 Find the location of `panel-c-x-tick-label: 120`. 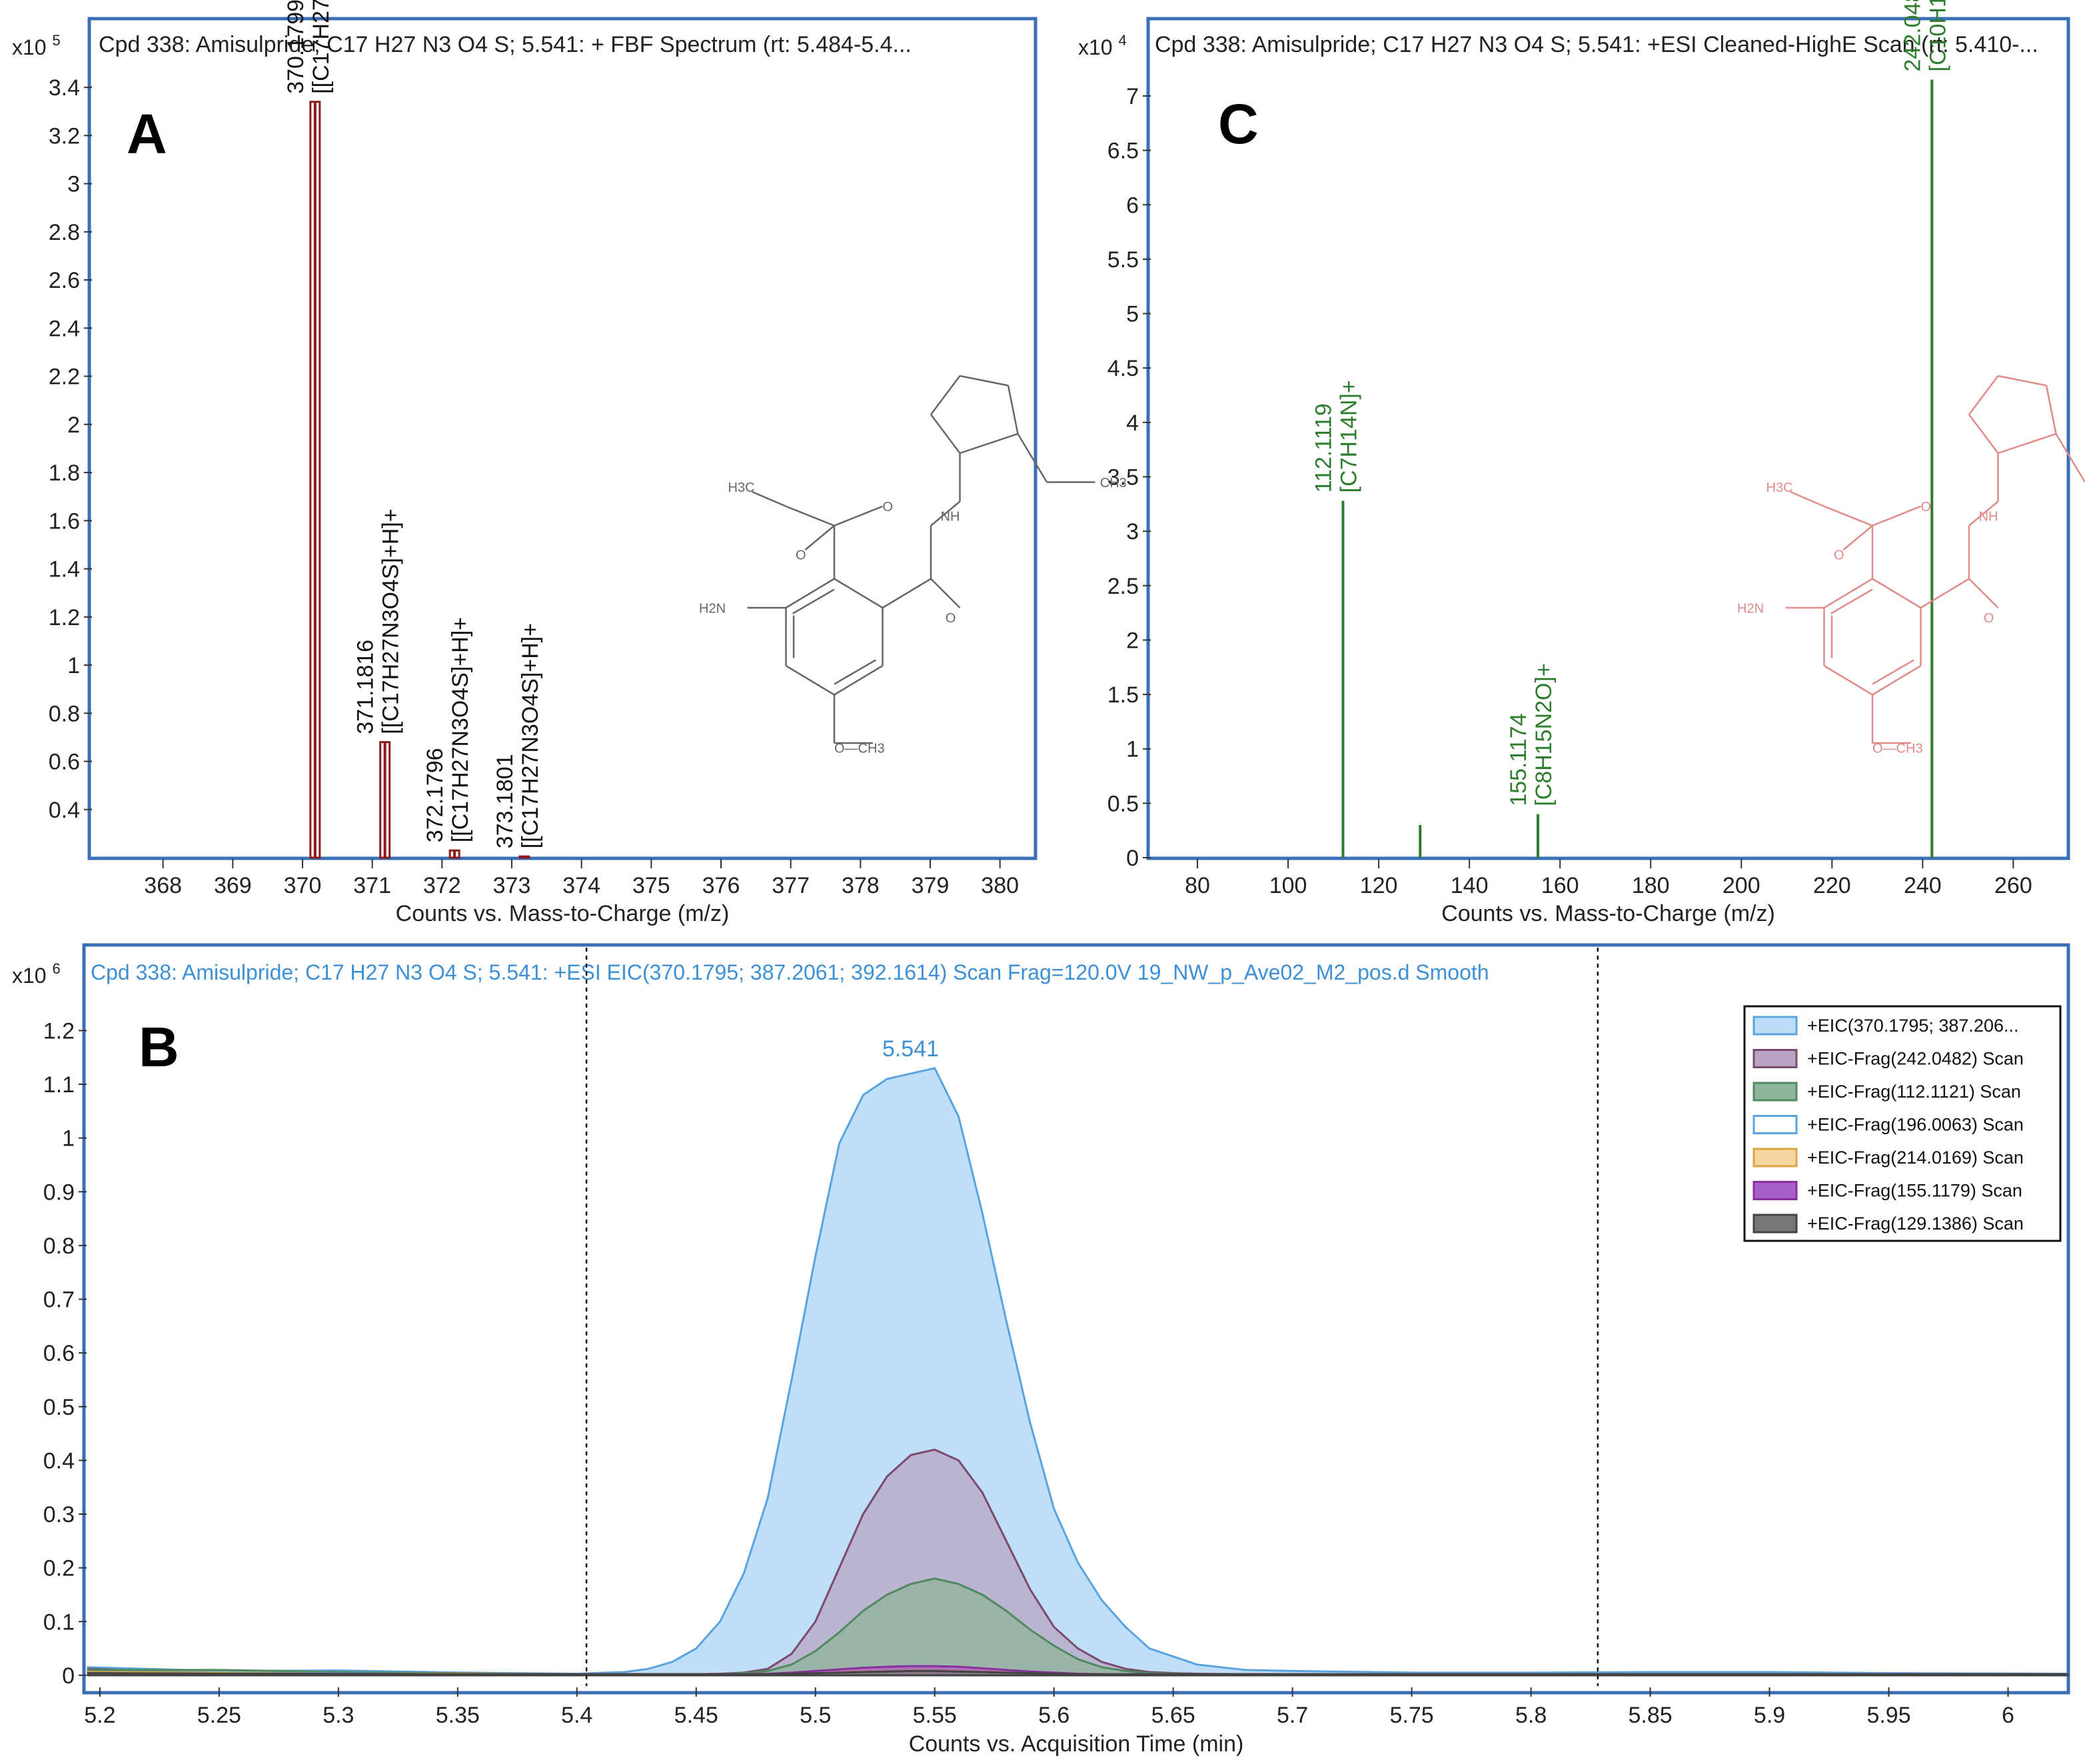

panel-c-x-tick-label: 120 is located at coordinates (1379, 885).